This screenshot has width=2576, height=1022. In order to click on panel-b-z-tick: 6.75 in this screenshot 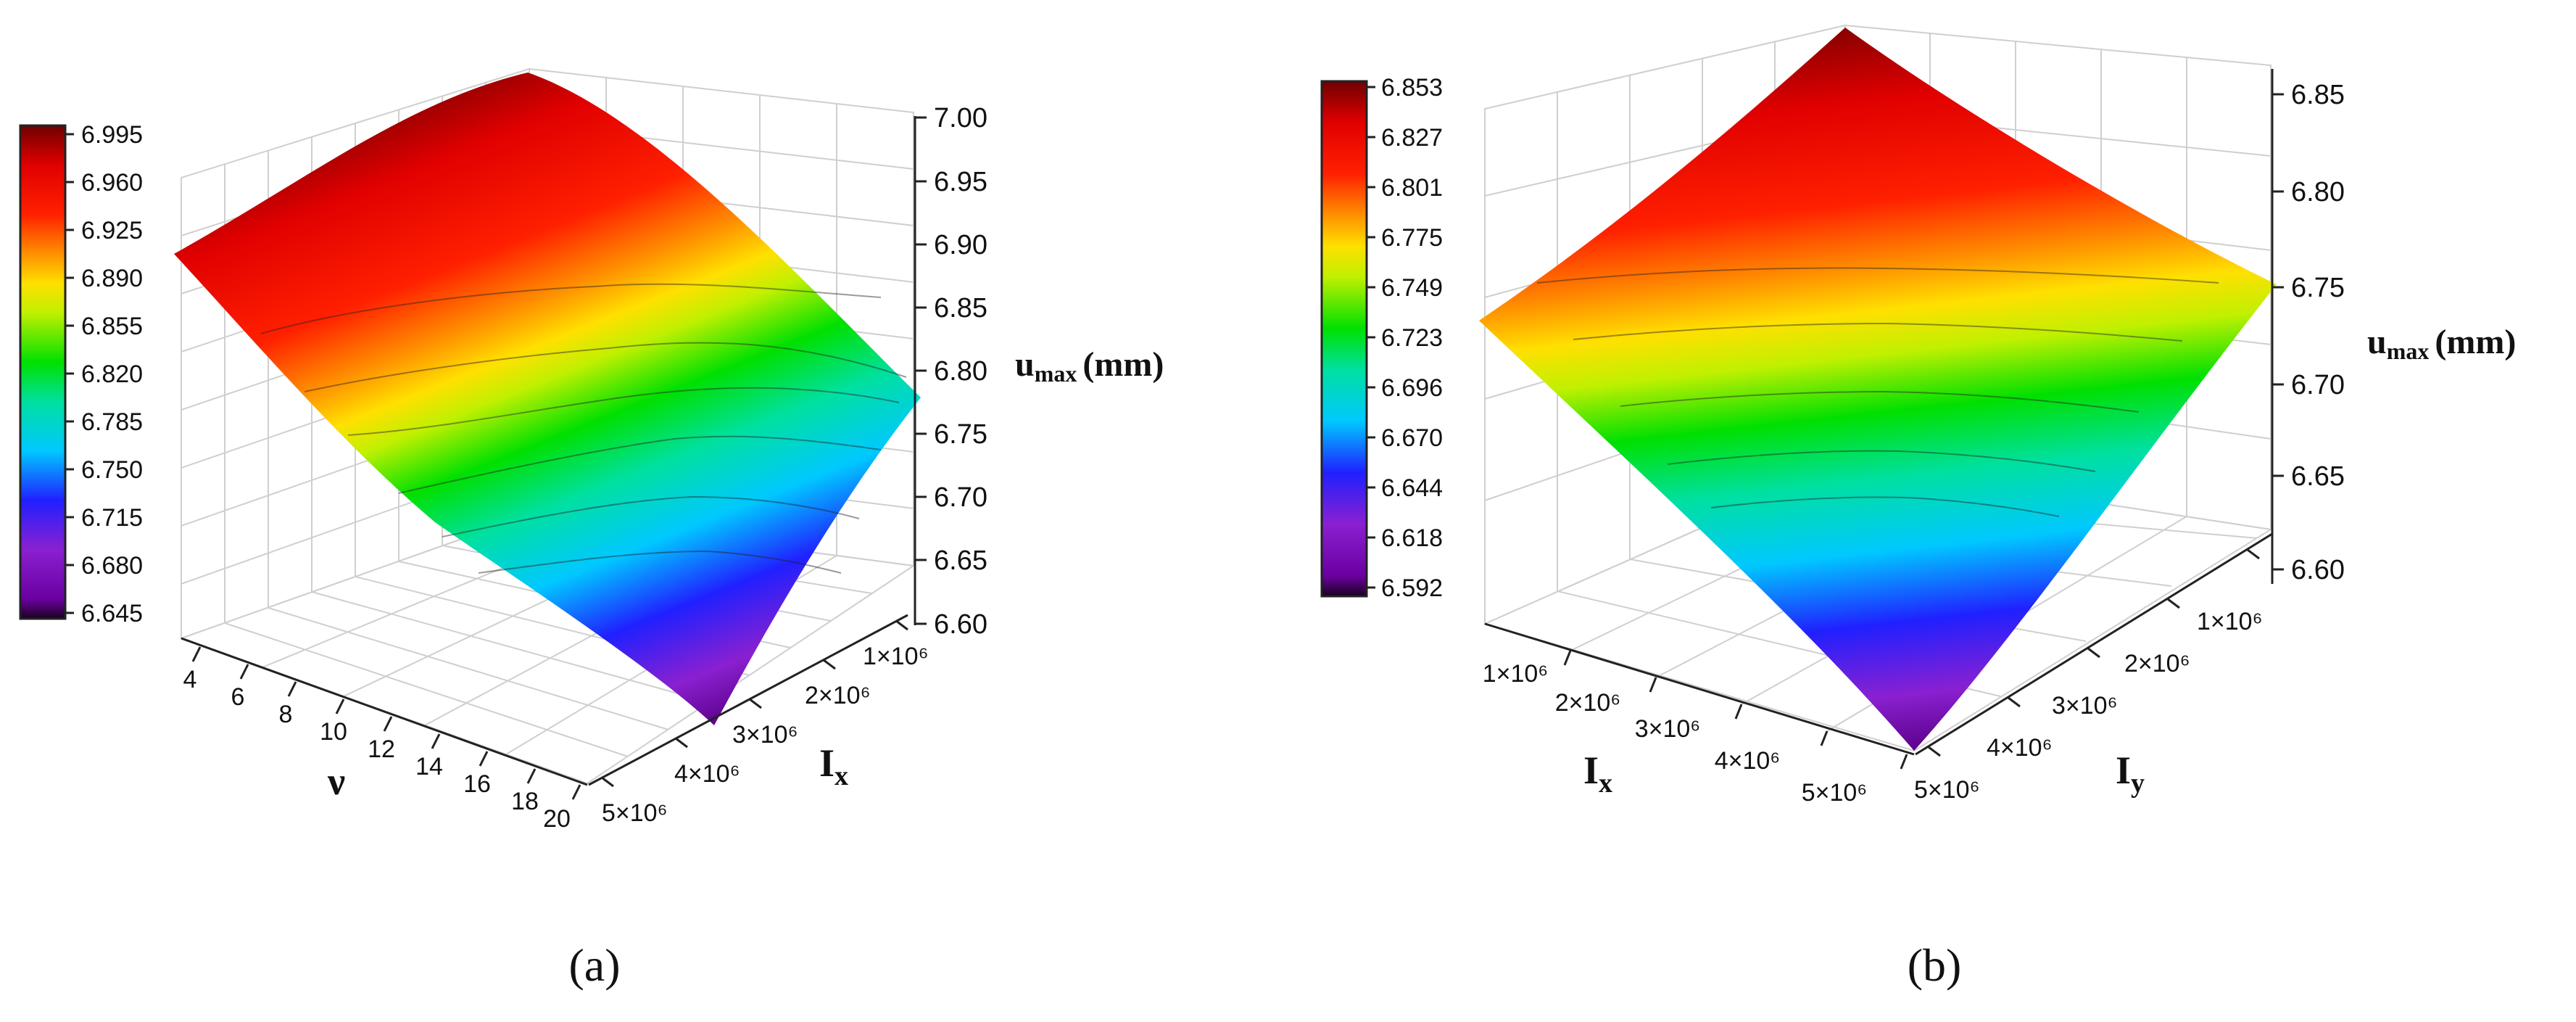, I will do `click(2318, 288)`.